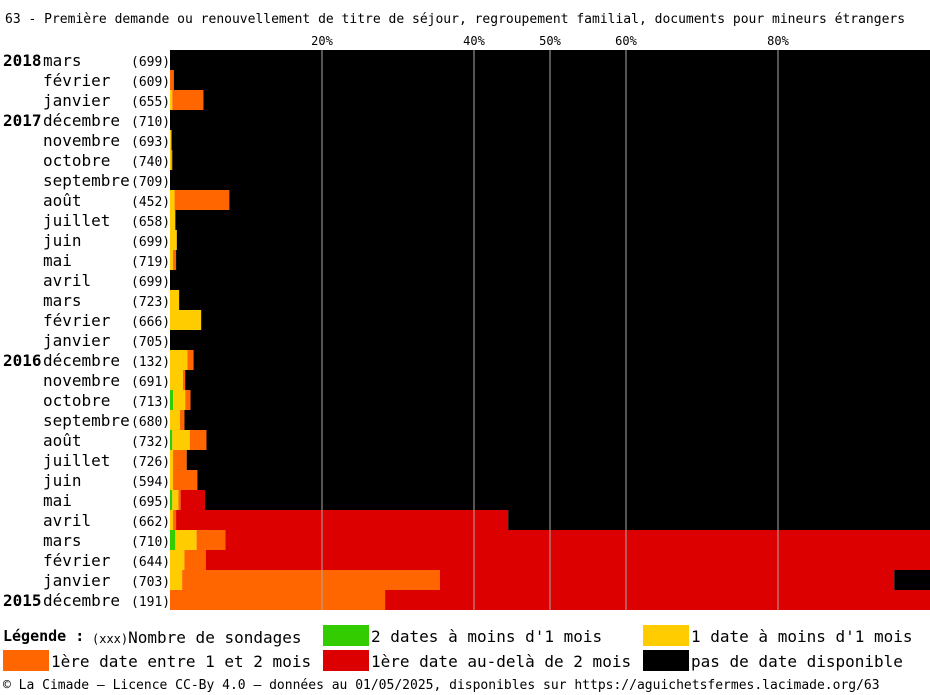 The image size is (930, 695). What do you see at coordinates (150, 222) in the screenshot?
I see `row-count-label: (658)` at bounding box center [150, 222].